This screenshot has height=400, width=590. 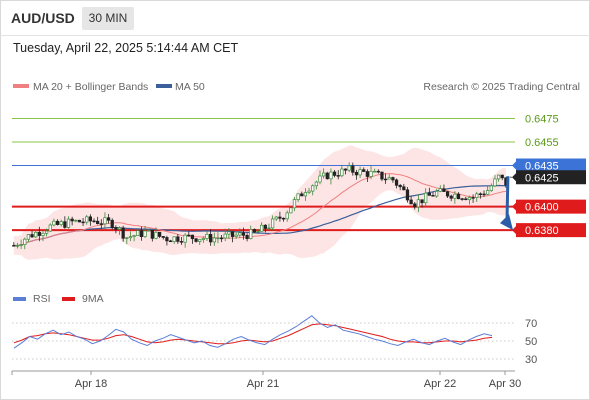 I want to click on legend-swatch-ma50, so click(x=164, y=86).